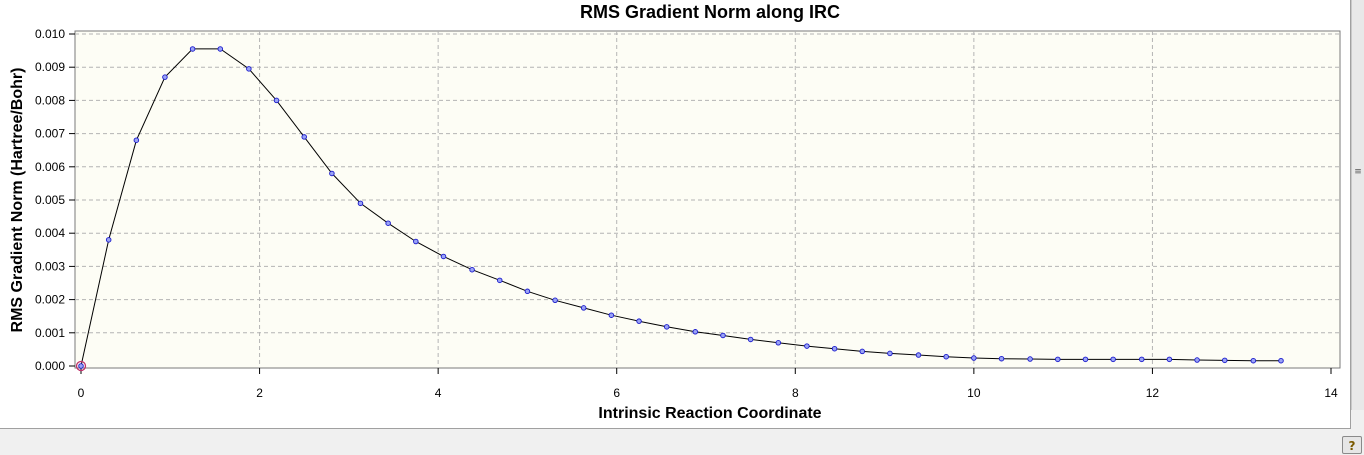  Describe the element at coordinates (17, 200) in the screenshot. I see `y-axis-title: RMS Gradient Norm (Hartree/Bohr)` at that location.